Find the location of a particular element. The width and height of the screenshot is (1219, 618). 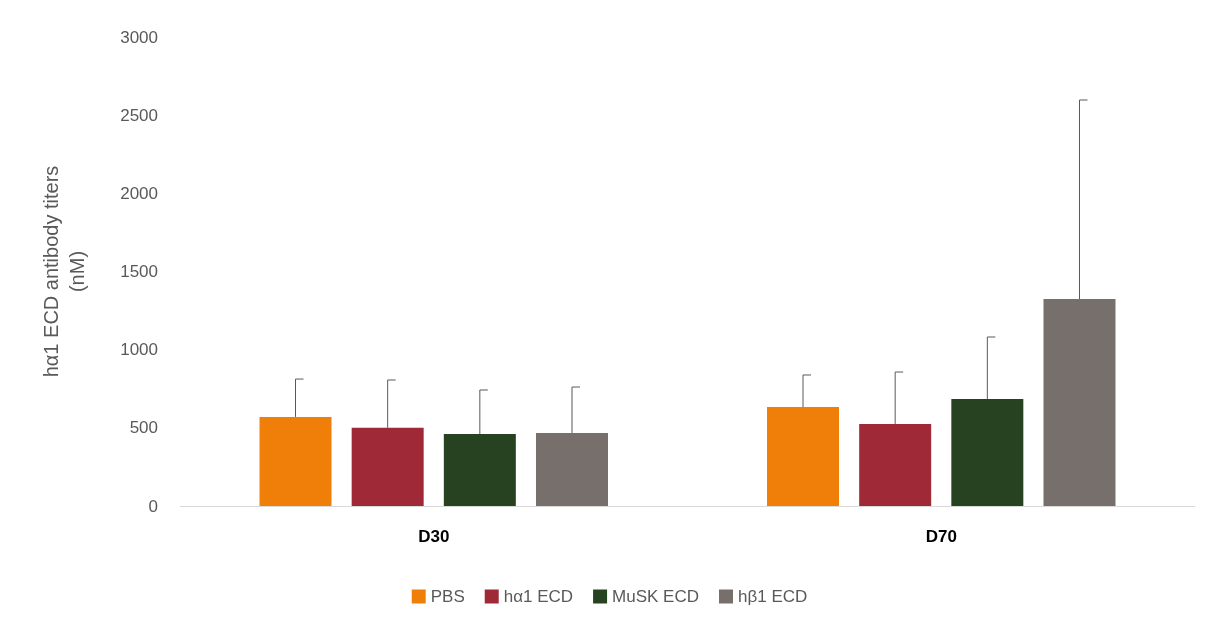

y-tick-label: 2500 is located at coordinates (139, 115).